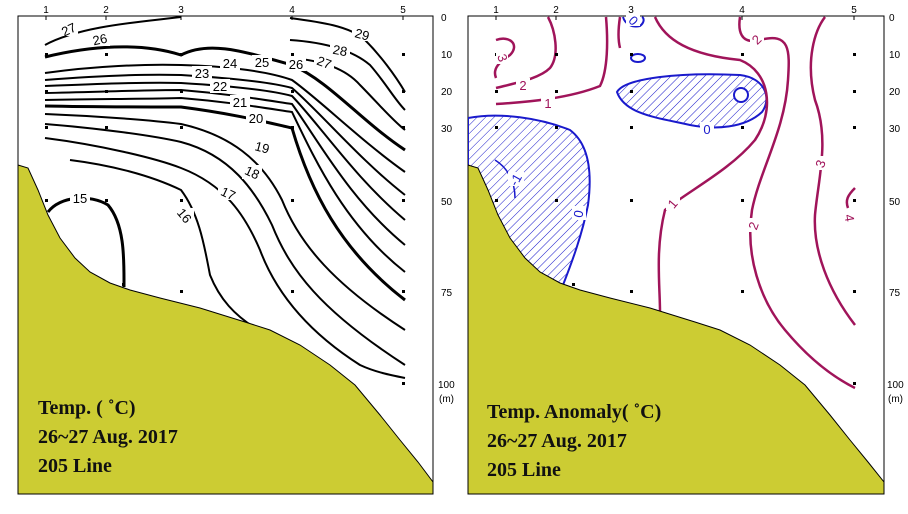  I want to click on isotherm-27-left, so click(113, 31).